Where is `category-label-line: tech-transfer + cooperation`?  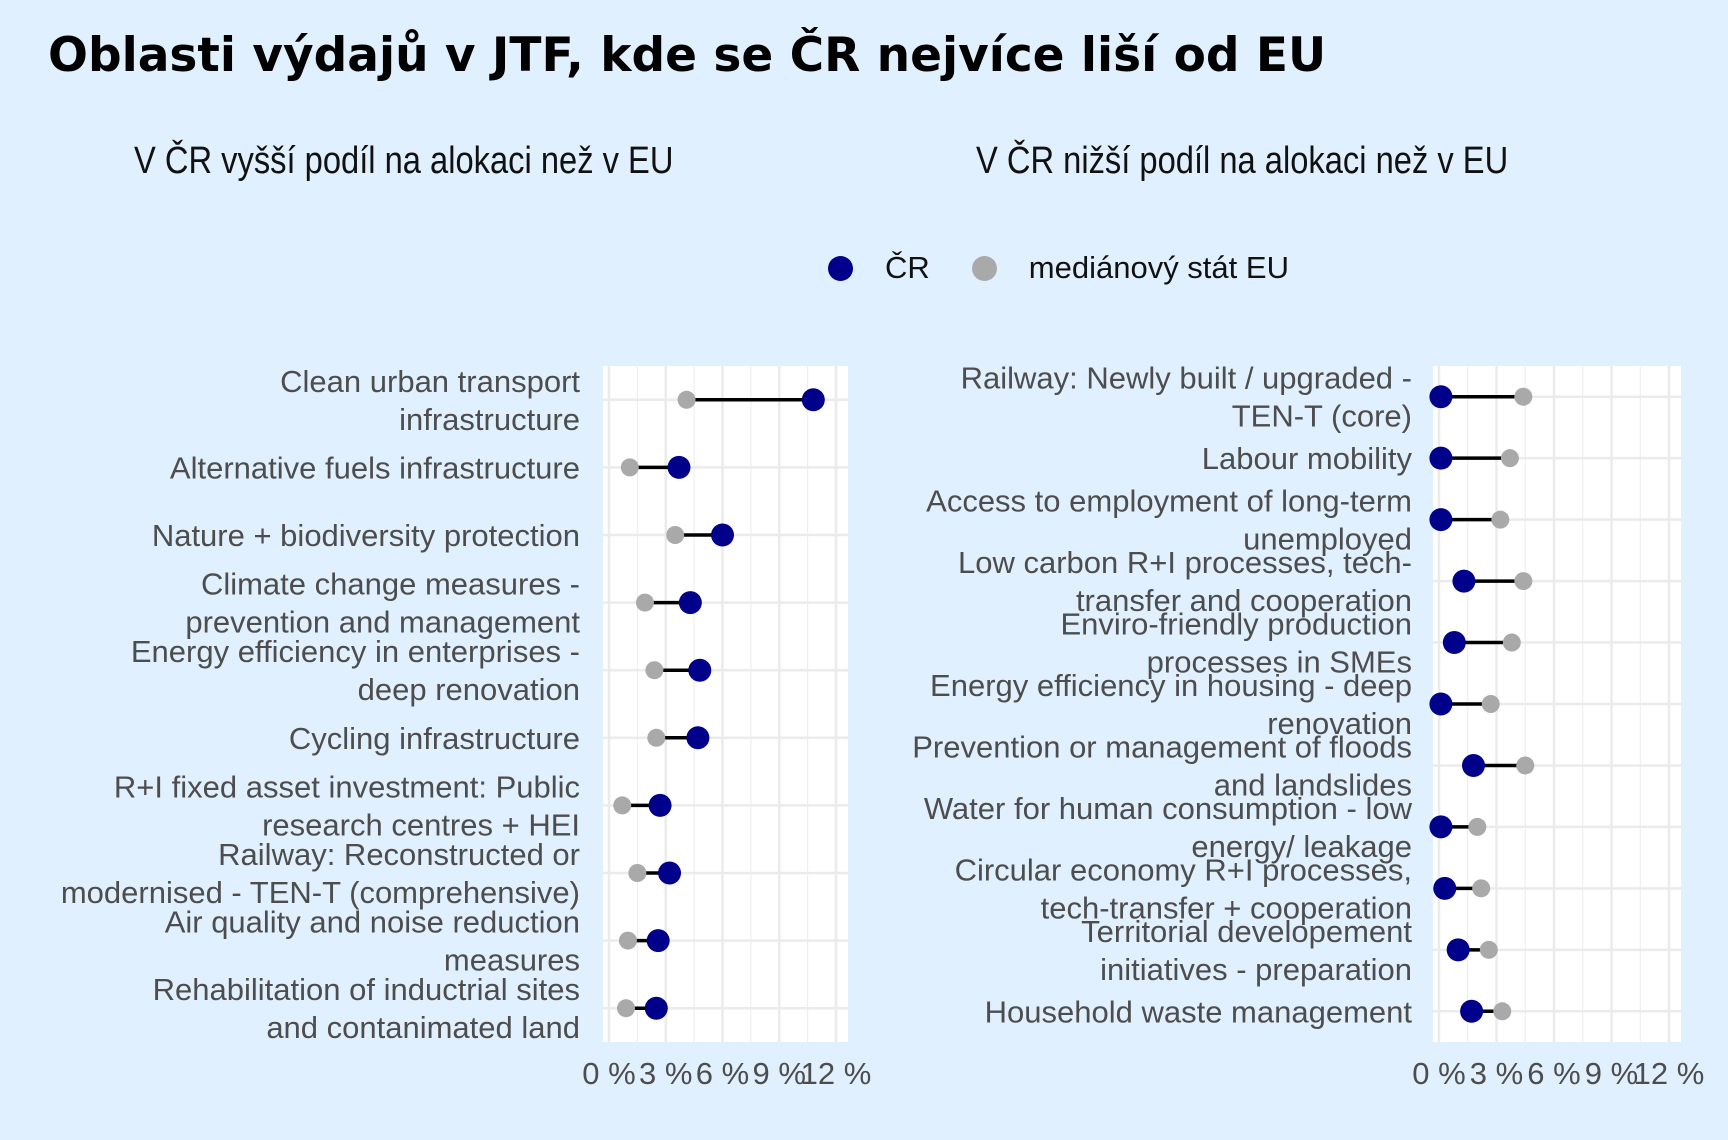
category-label-line: tech-transfer + cooperation is located at coordinates (1226, 907).